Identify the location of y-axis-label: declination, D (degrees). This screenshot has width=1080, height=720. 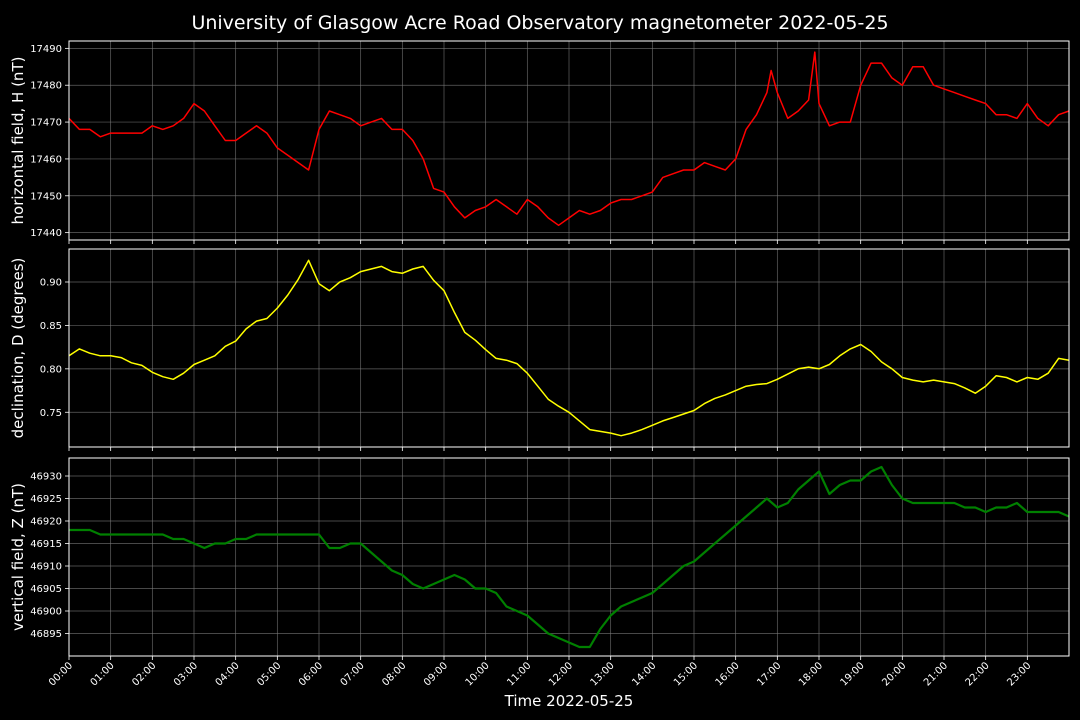
(18, 348).